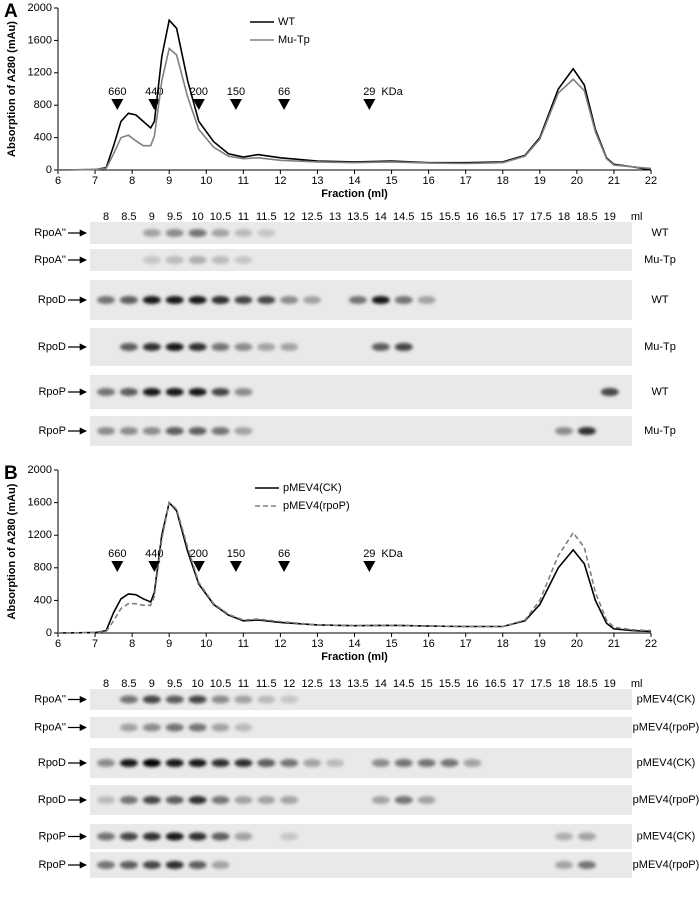 This screenshot has width=699, height=904. I want to click on lane-label: 10, so click(197, 684).